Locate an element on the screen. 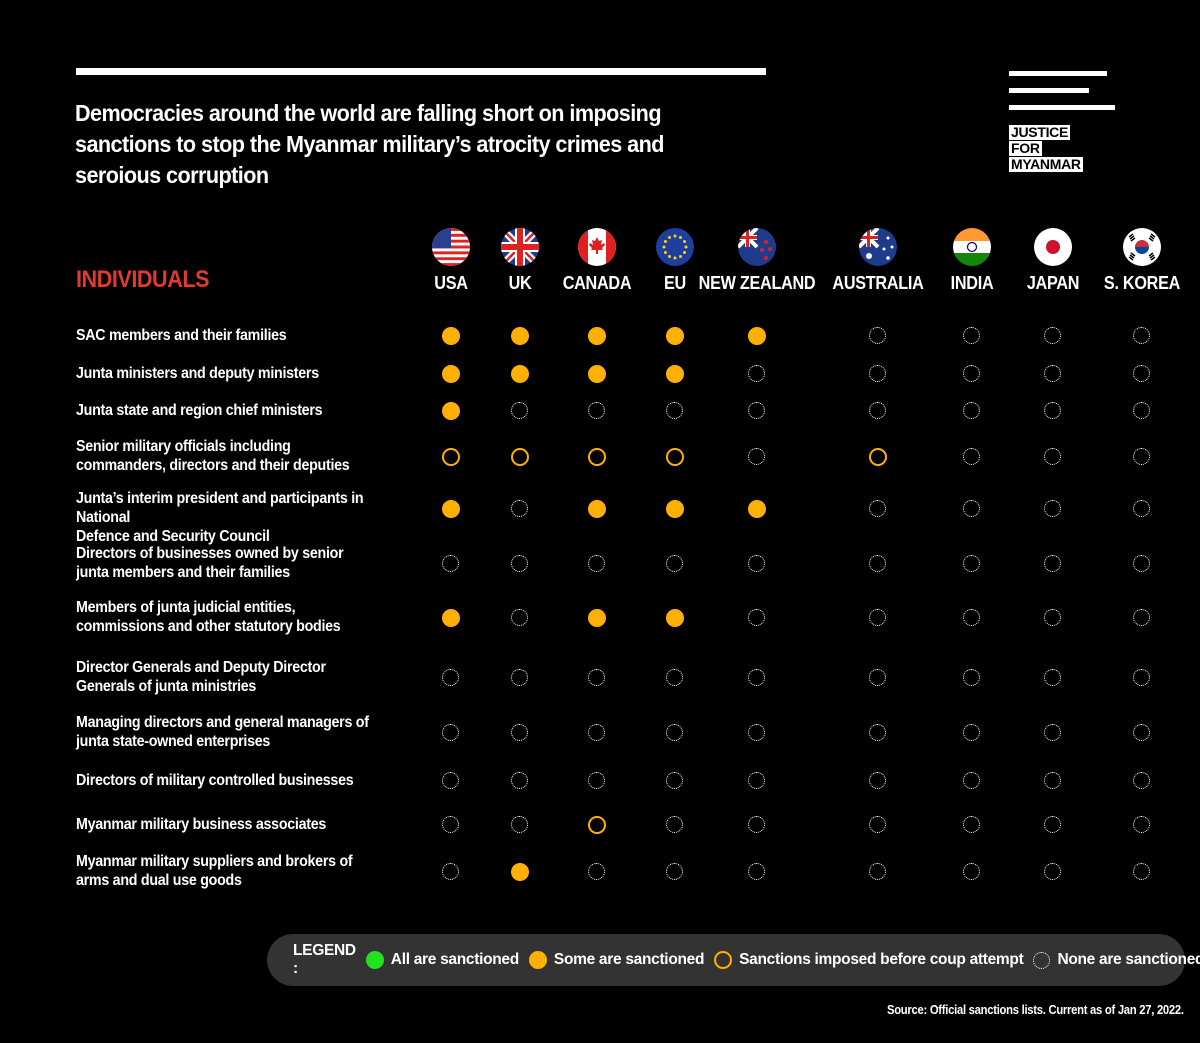  canada-flag-icon is located at coordinates (597, 247).